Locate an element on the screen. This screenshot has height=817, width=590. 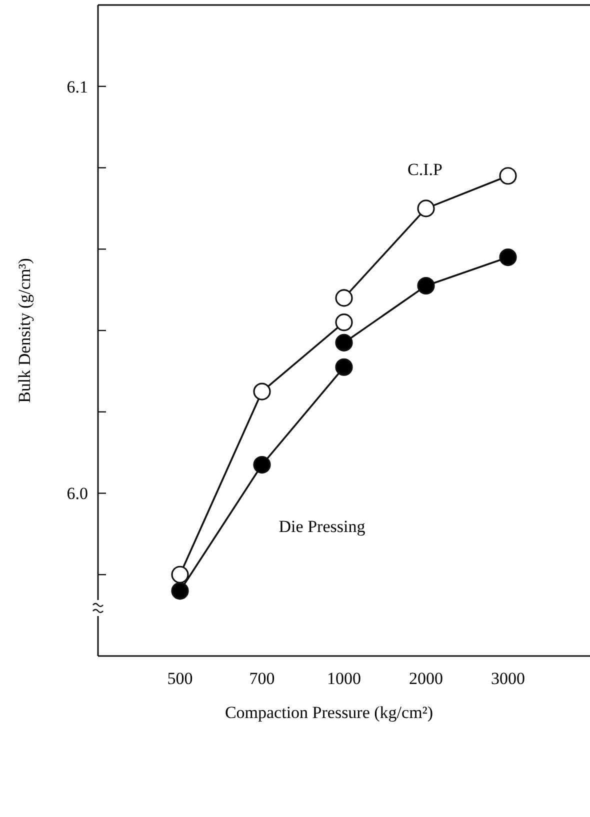
y-tick-label: 6.0 is located at coordinates (77, 494).